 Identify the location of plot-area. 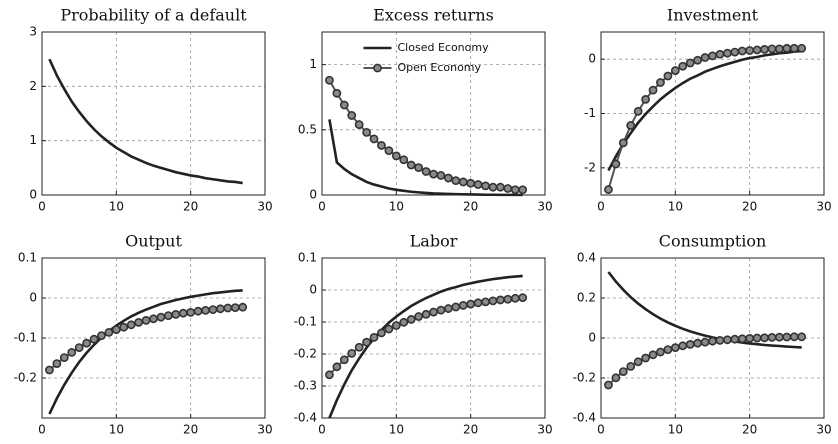
(153, 338).